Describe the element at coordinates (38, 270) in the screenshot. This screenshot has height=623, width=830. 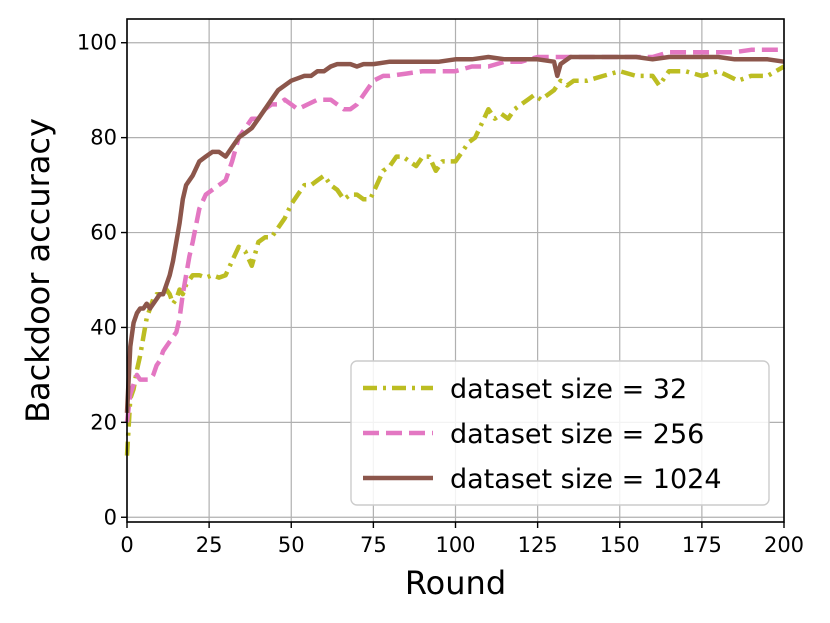
I see `y-axis-label: Backdoor accuracy` at that location.